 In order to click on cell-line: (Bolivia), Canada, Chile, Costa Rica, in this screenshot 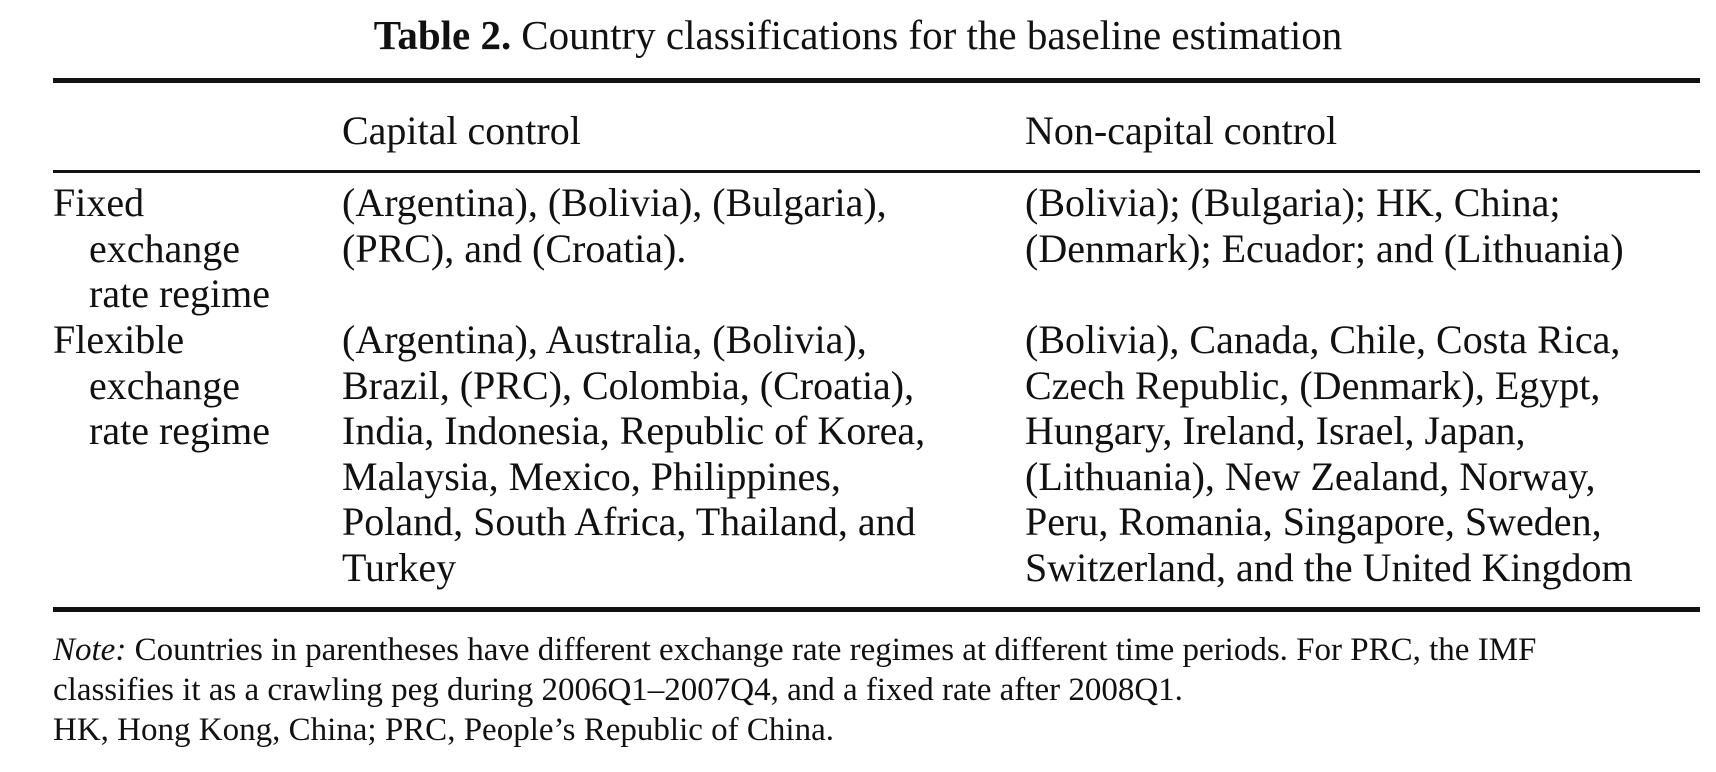, I will do `click(1323, 339)`.